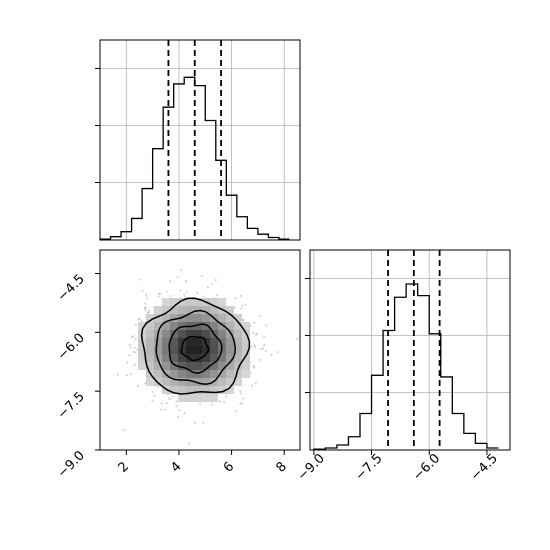 This screenshot has height=550, width=550. I want to click on x-tick-label: −9.0, so click(311, 467).